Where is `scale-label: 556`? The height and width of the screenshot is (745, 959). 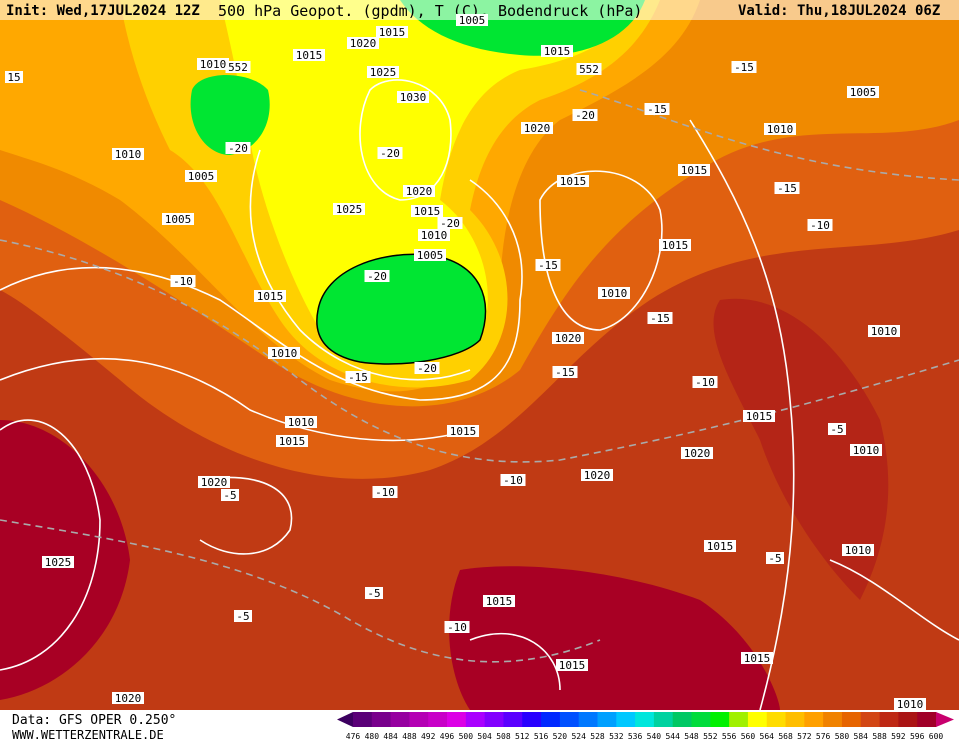
scale-label: 556 is located at coordinates (729, 736).